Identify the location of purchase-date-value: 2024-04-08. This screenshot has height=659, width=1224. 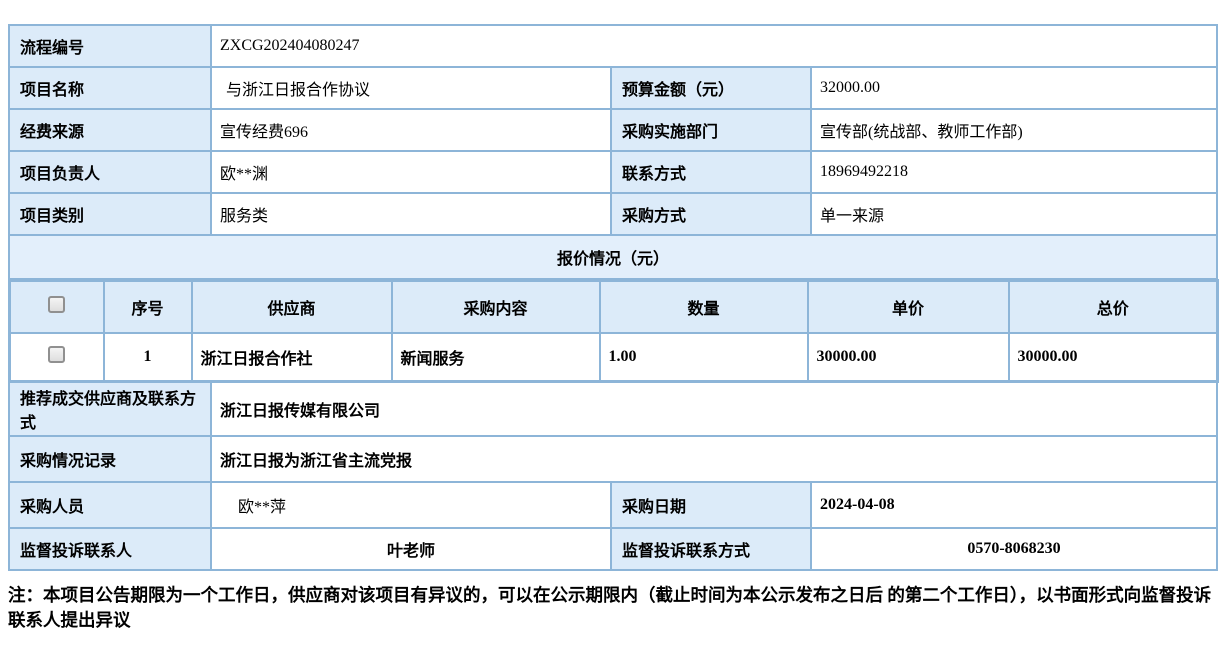
(1014, 505).